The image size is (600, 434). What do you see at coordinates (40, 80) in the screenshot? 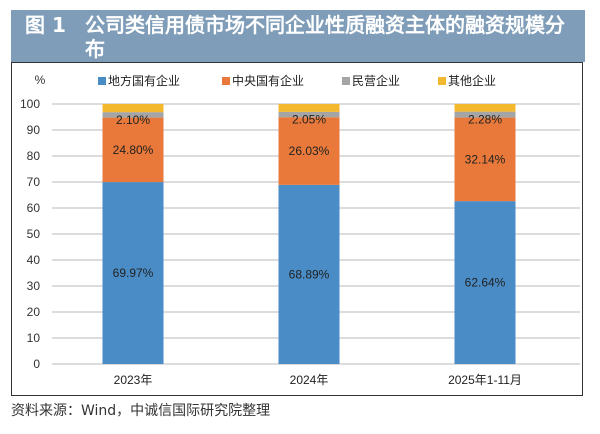
I see `y-axis-unit: %` at bounding box center [40, 80].